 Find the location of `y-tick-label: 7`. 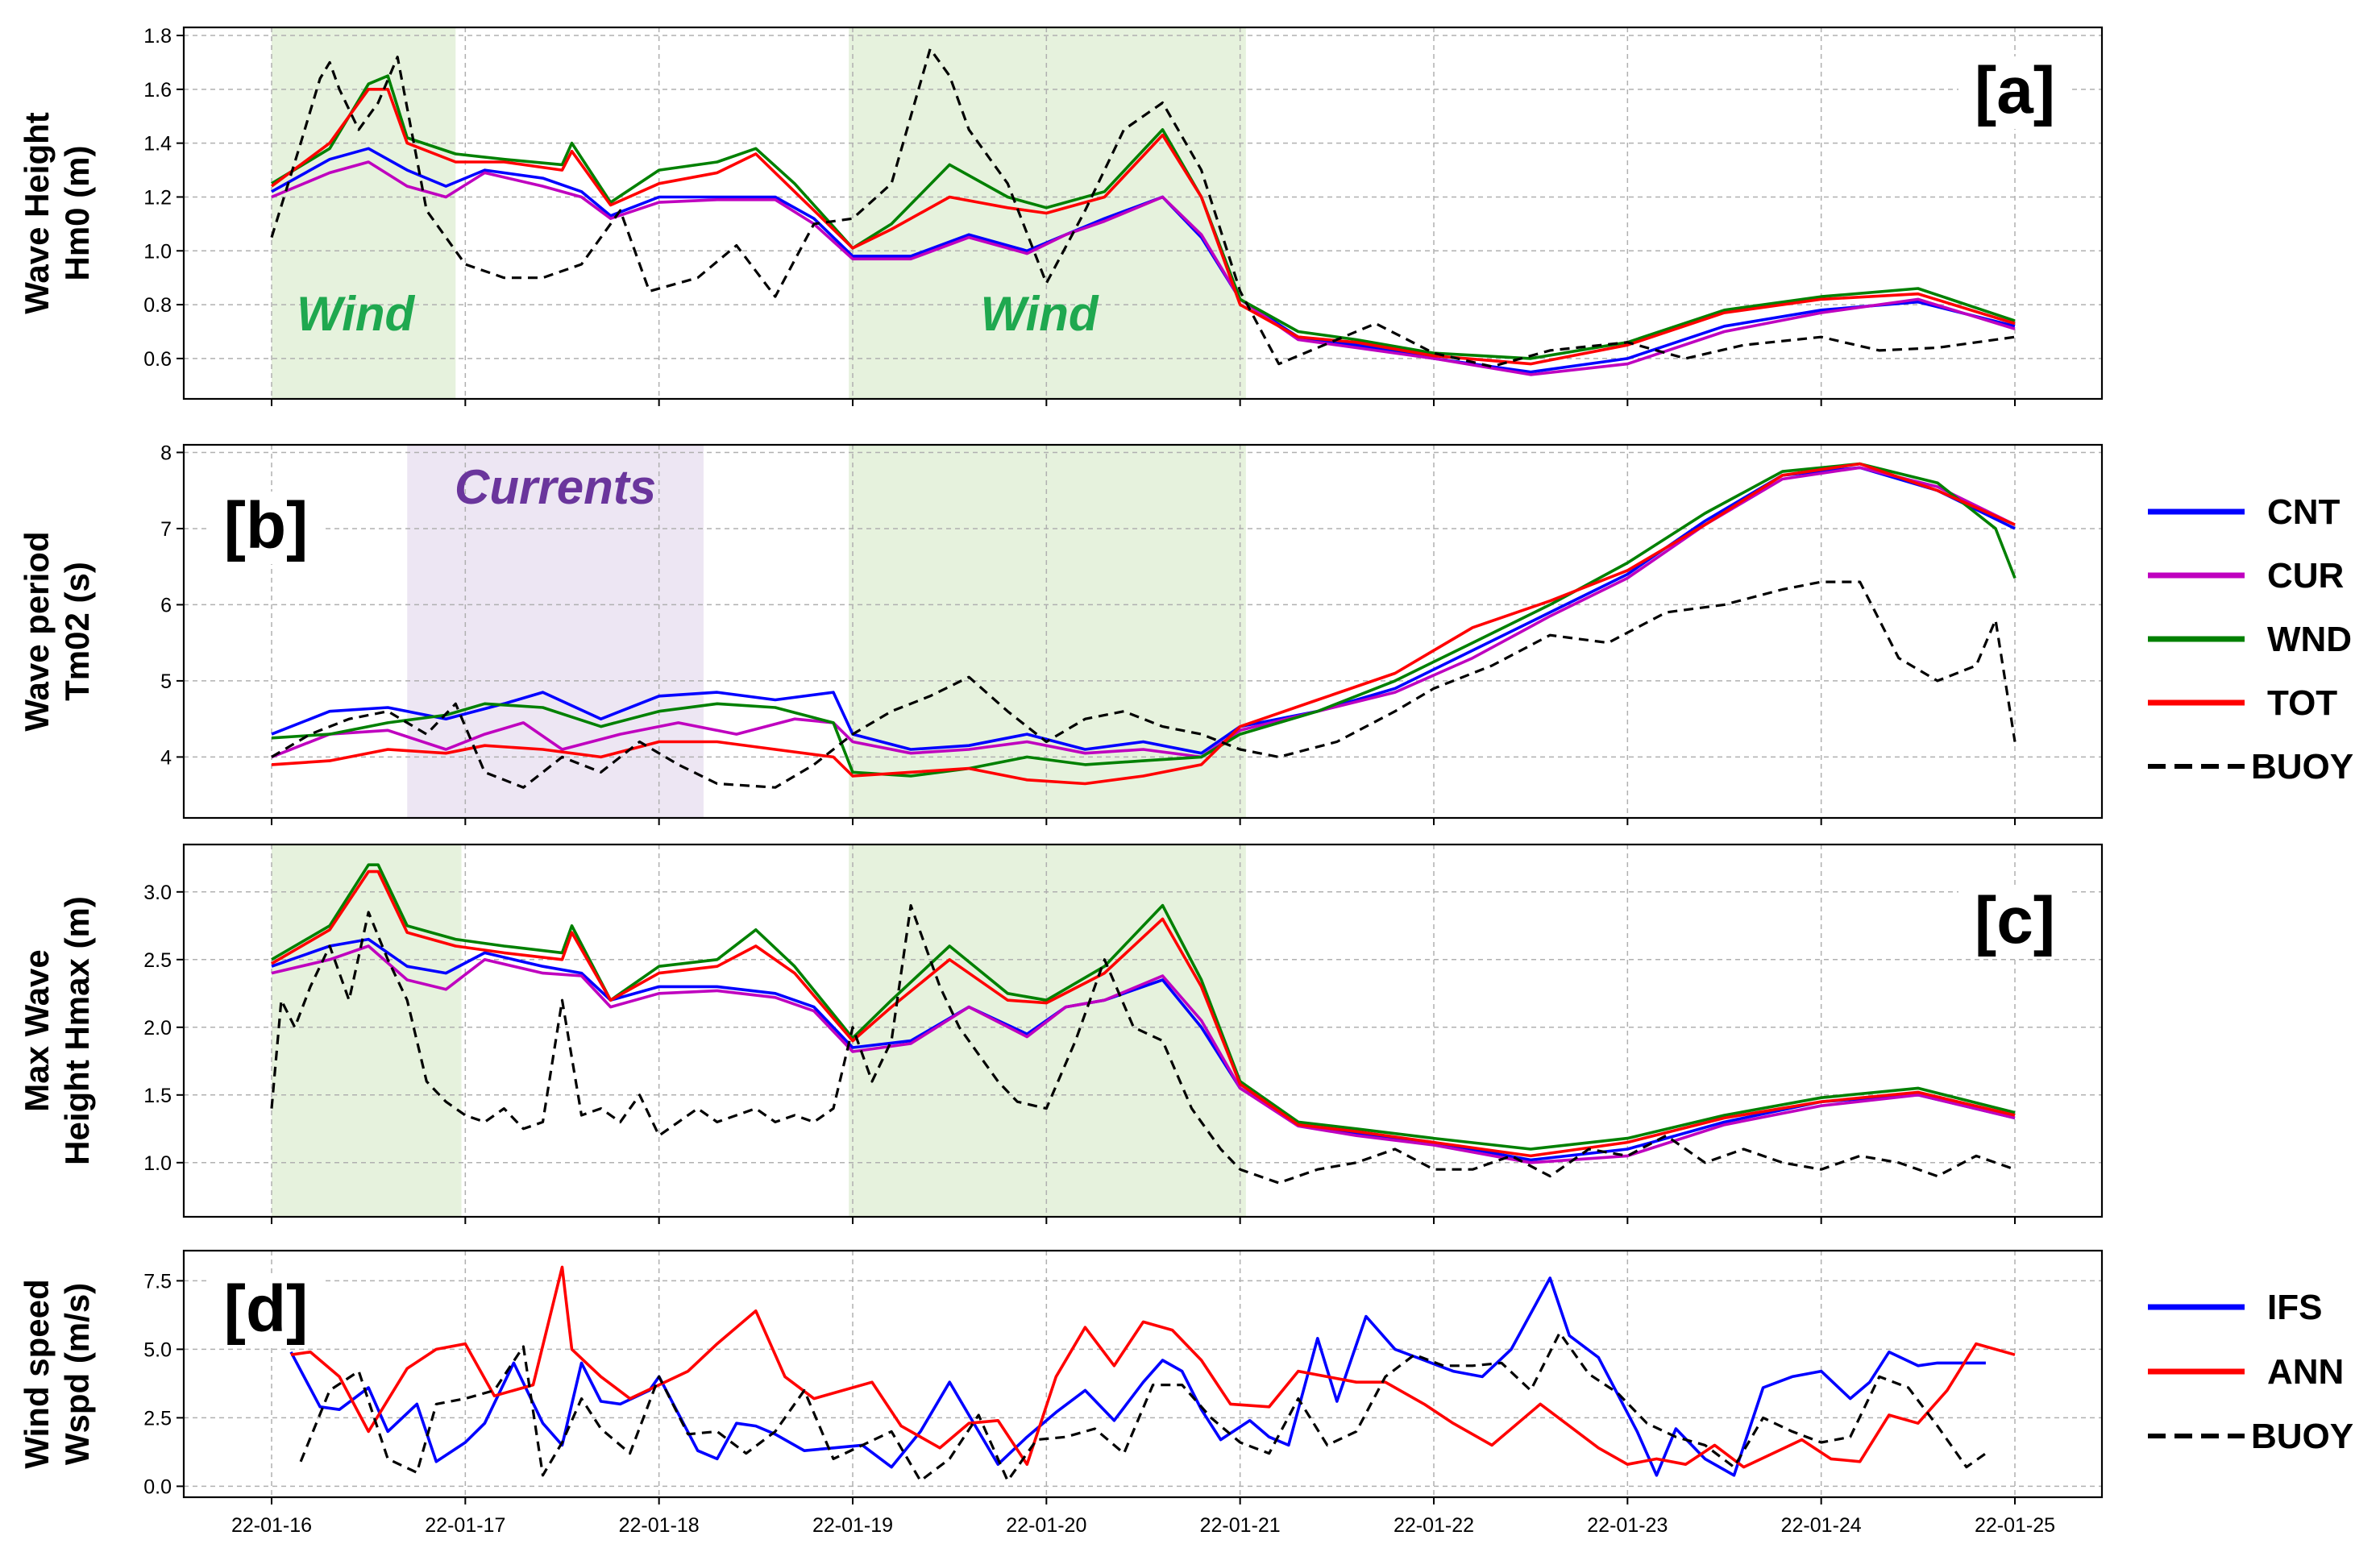

y-tick-label: 7 is located at coordinates (166, 529).